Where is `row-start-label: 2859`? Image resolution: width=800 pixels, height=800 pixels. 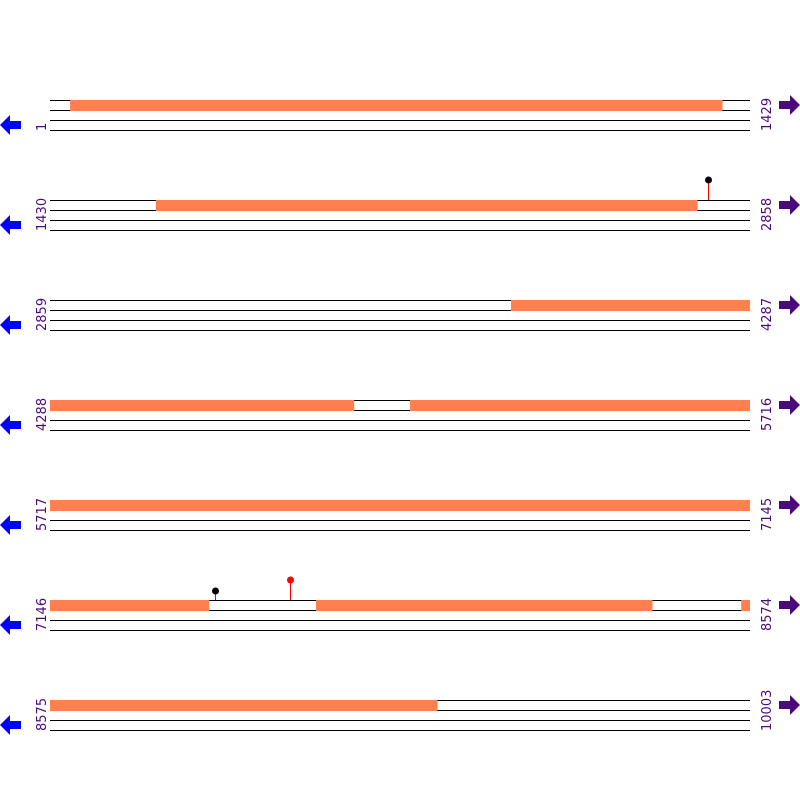 row-start-label: 2859 is located at coordinates (42, 314).